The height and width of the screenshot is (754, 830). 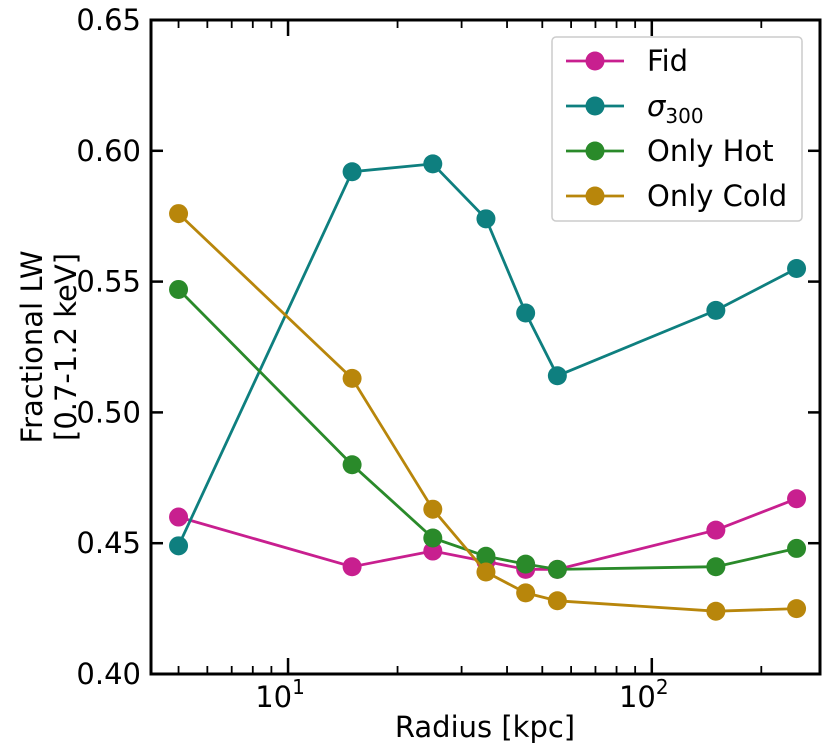 I want to click on y-tick-label: 0.60, so click(x=108, y=151).